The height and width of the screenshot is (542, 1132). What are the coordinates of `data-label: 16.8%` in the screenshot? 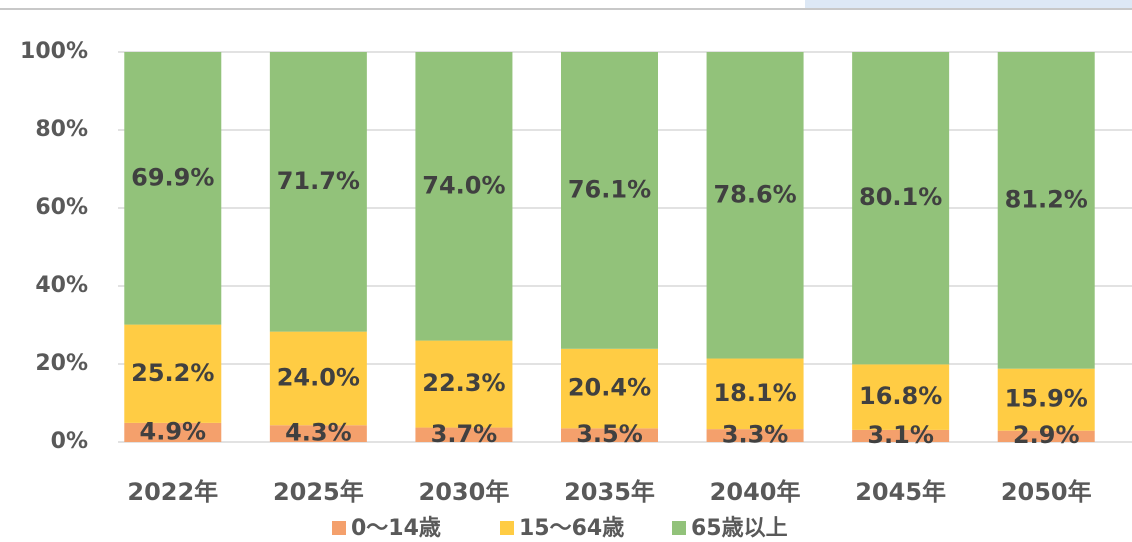 It's located at (900, 396).